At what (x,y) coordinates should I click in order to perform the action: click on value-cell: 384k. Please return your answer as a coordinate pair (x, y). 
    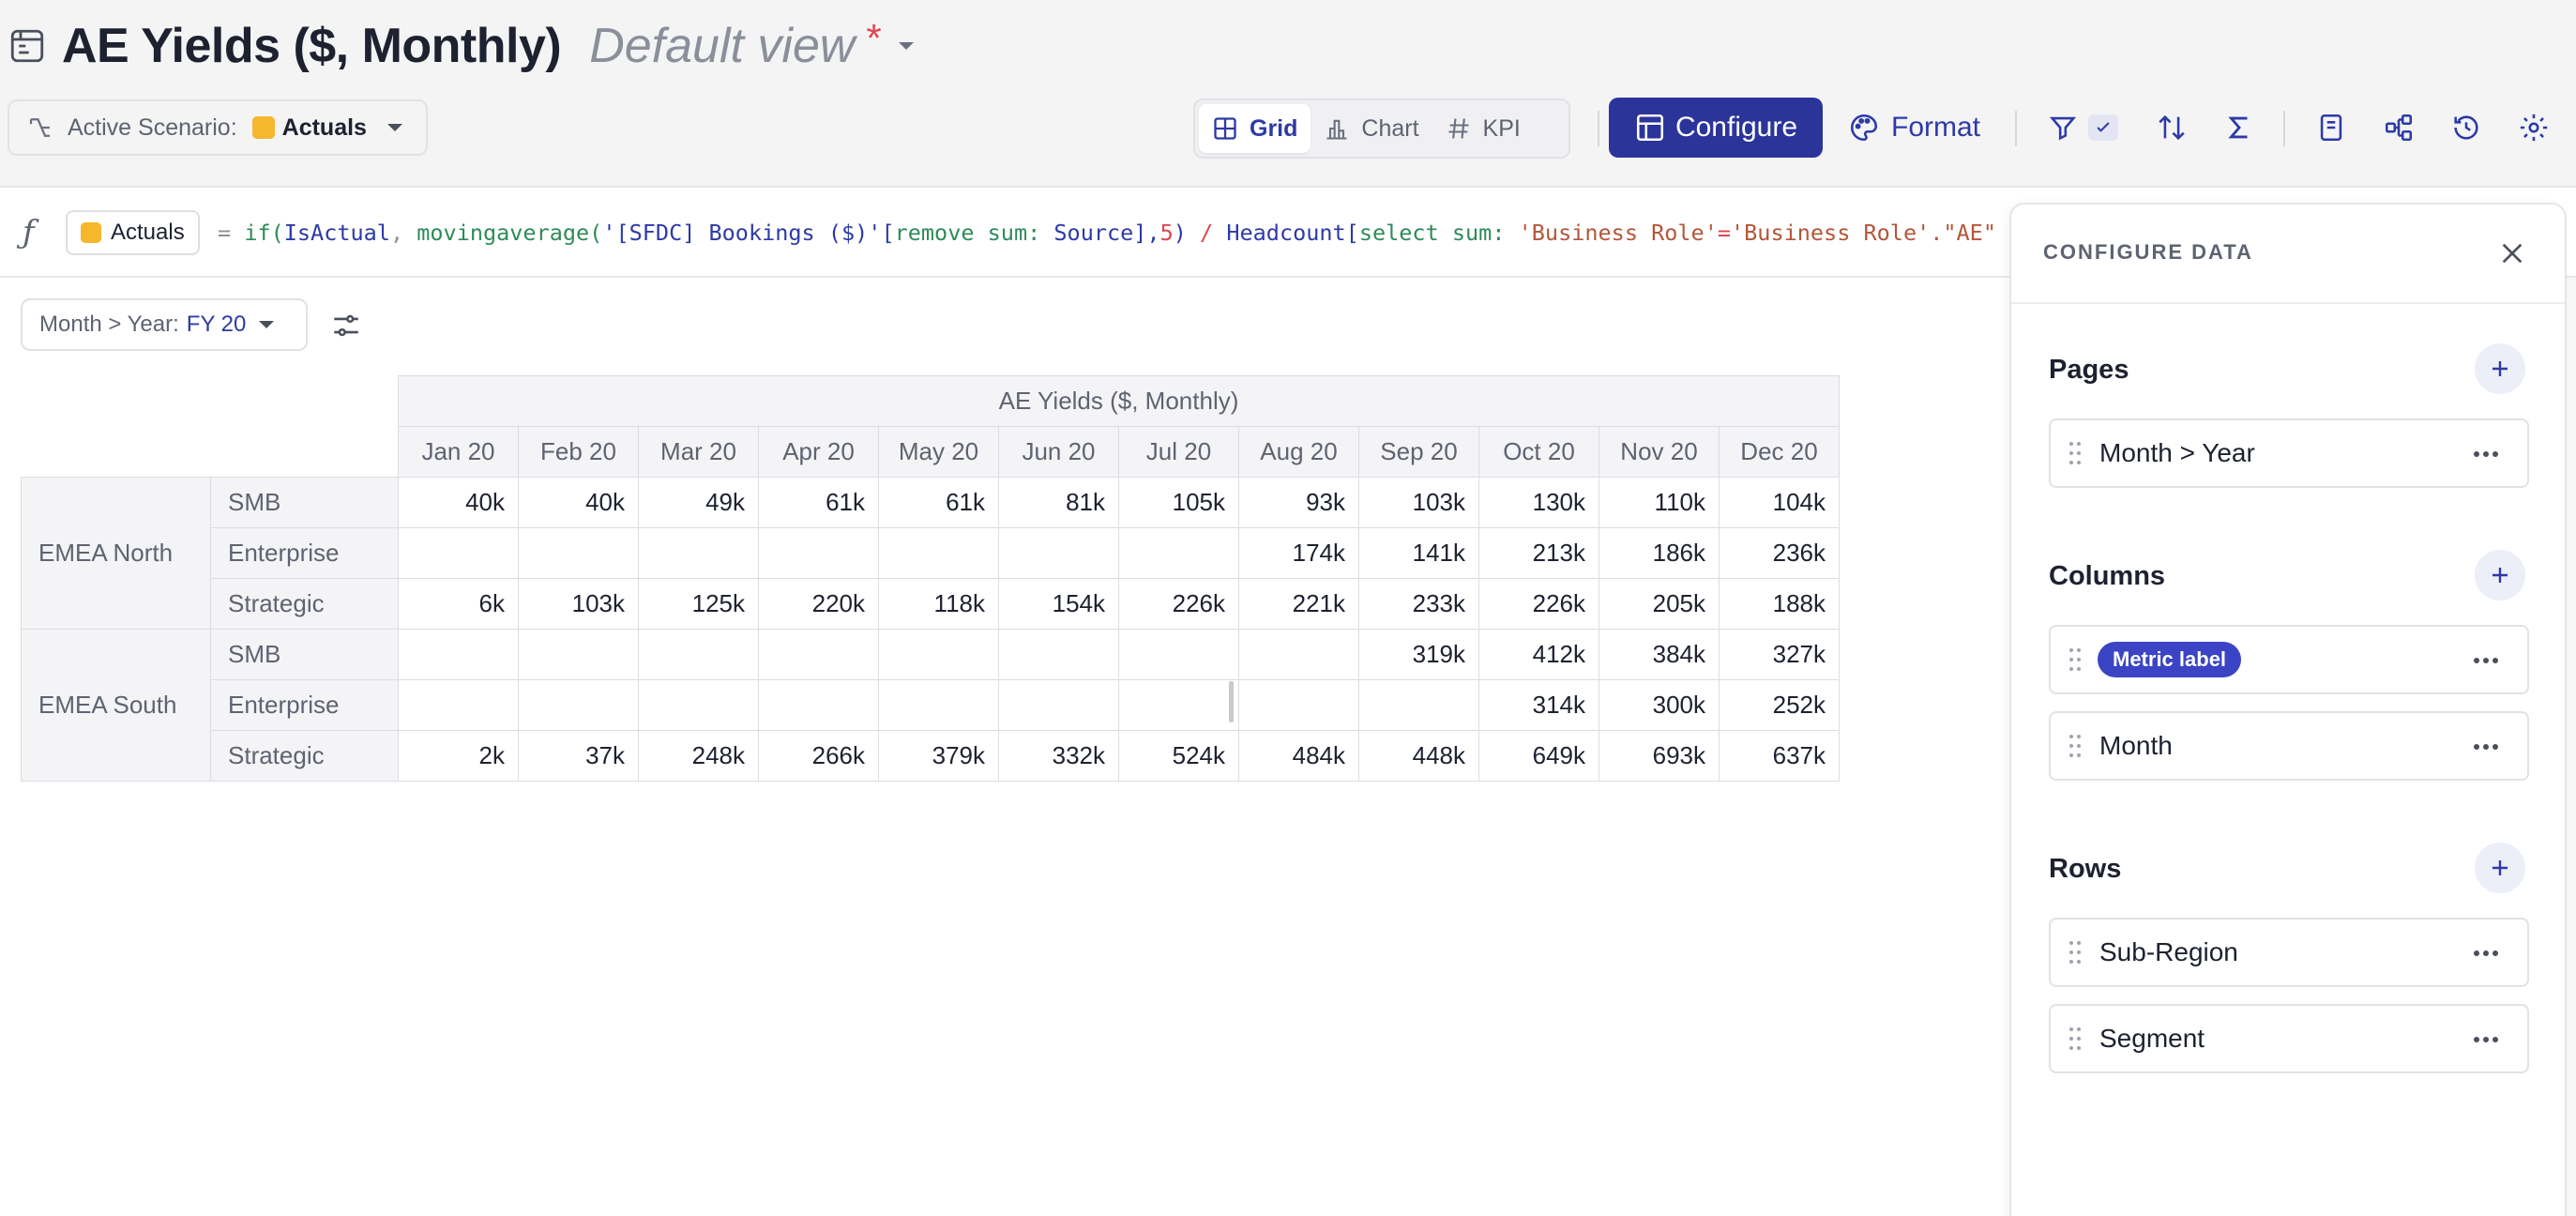
    Looking at the image, I should click on (1659, 654).